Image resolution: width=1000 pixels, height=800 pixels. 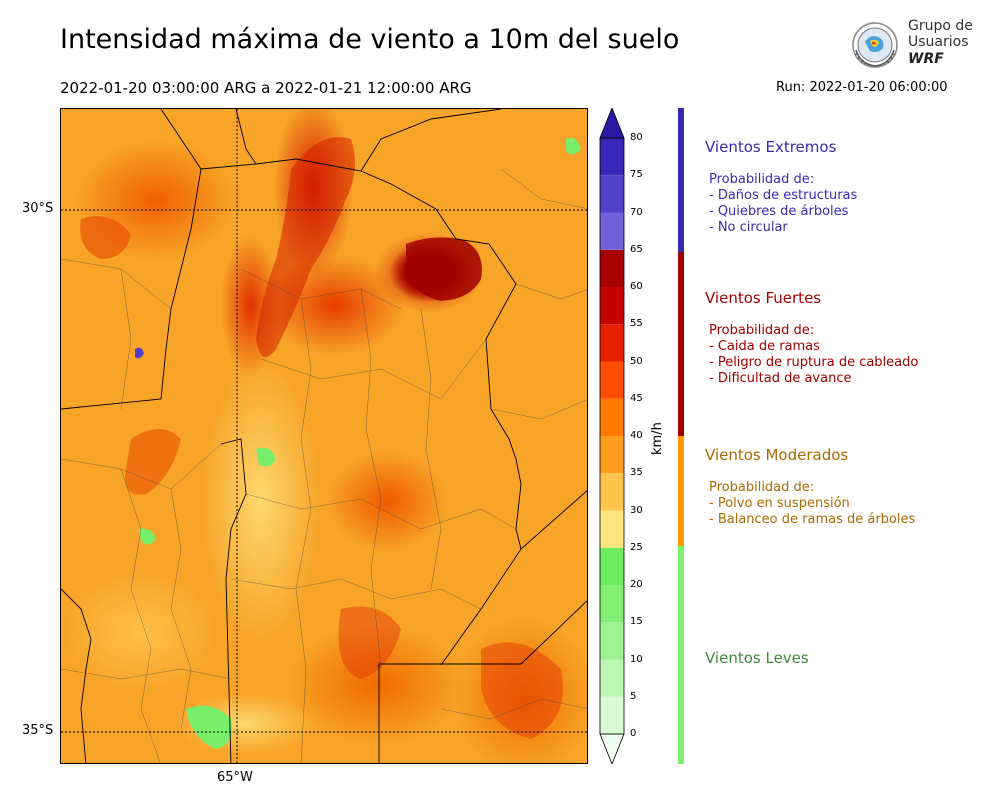 What do you see at coordinates (875, 45) in the screenshot?
I see `globe-emblem-icon` at bounding box center [875, 45].